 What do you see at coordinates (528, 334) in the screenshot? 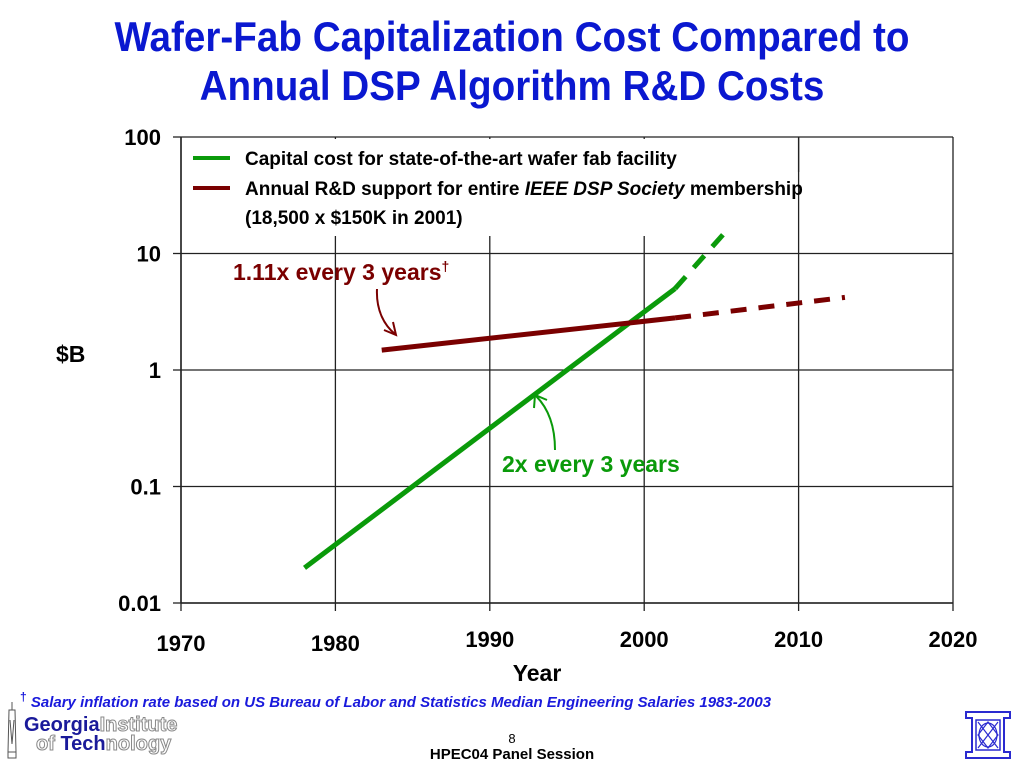
I see `series-line-rd-support` at bounding box center [528, 334].